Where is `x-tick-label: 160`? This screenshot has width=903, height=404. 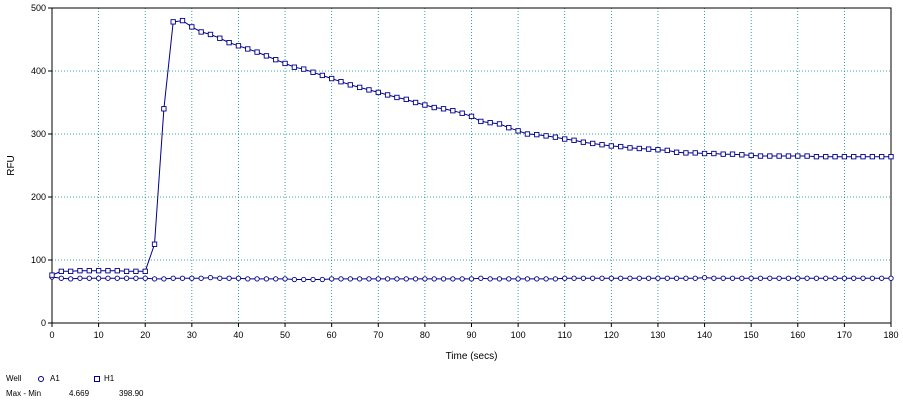
x-tick-label: 160 is located at coordinates (797, 335).